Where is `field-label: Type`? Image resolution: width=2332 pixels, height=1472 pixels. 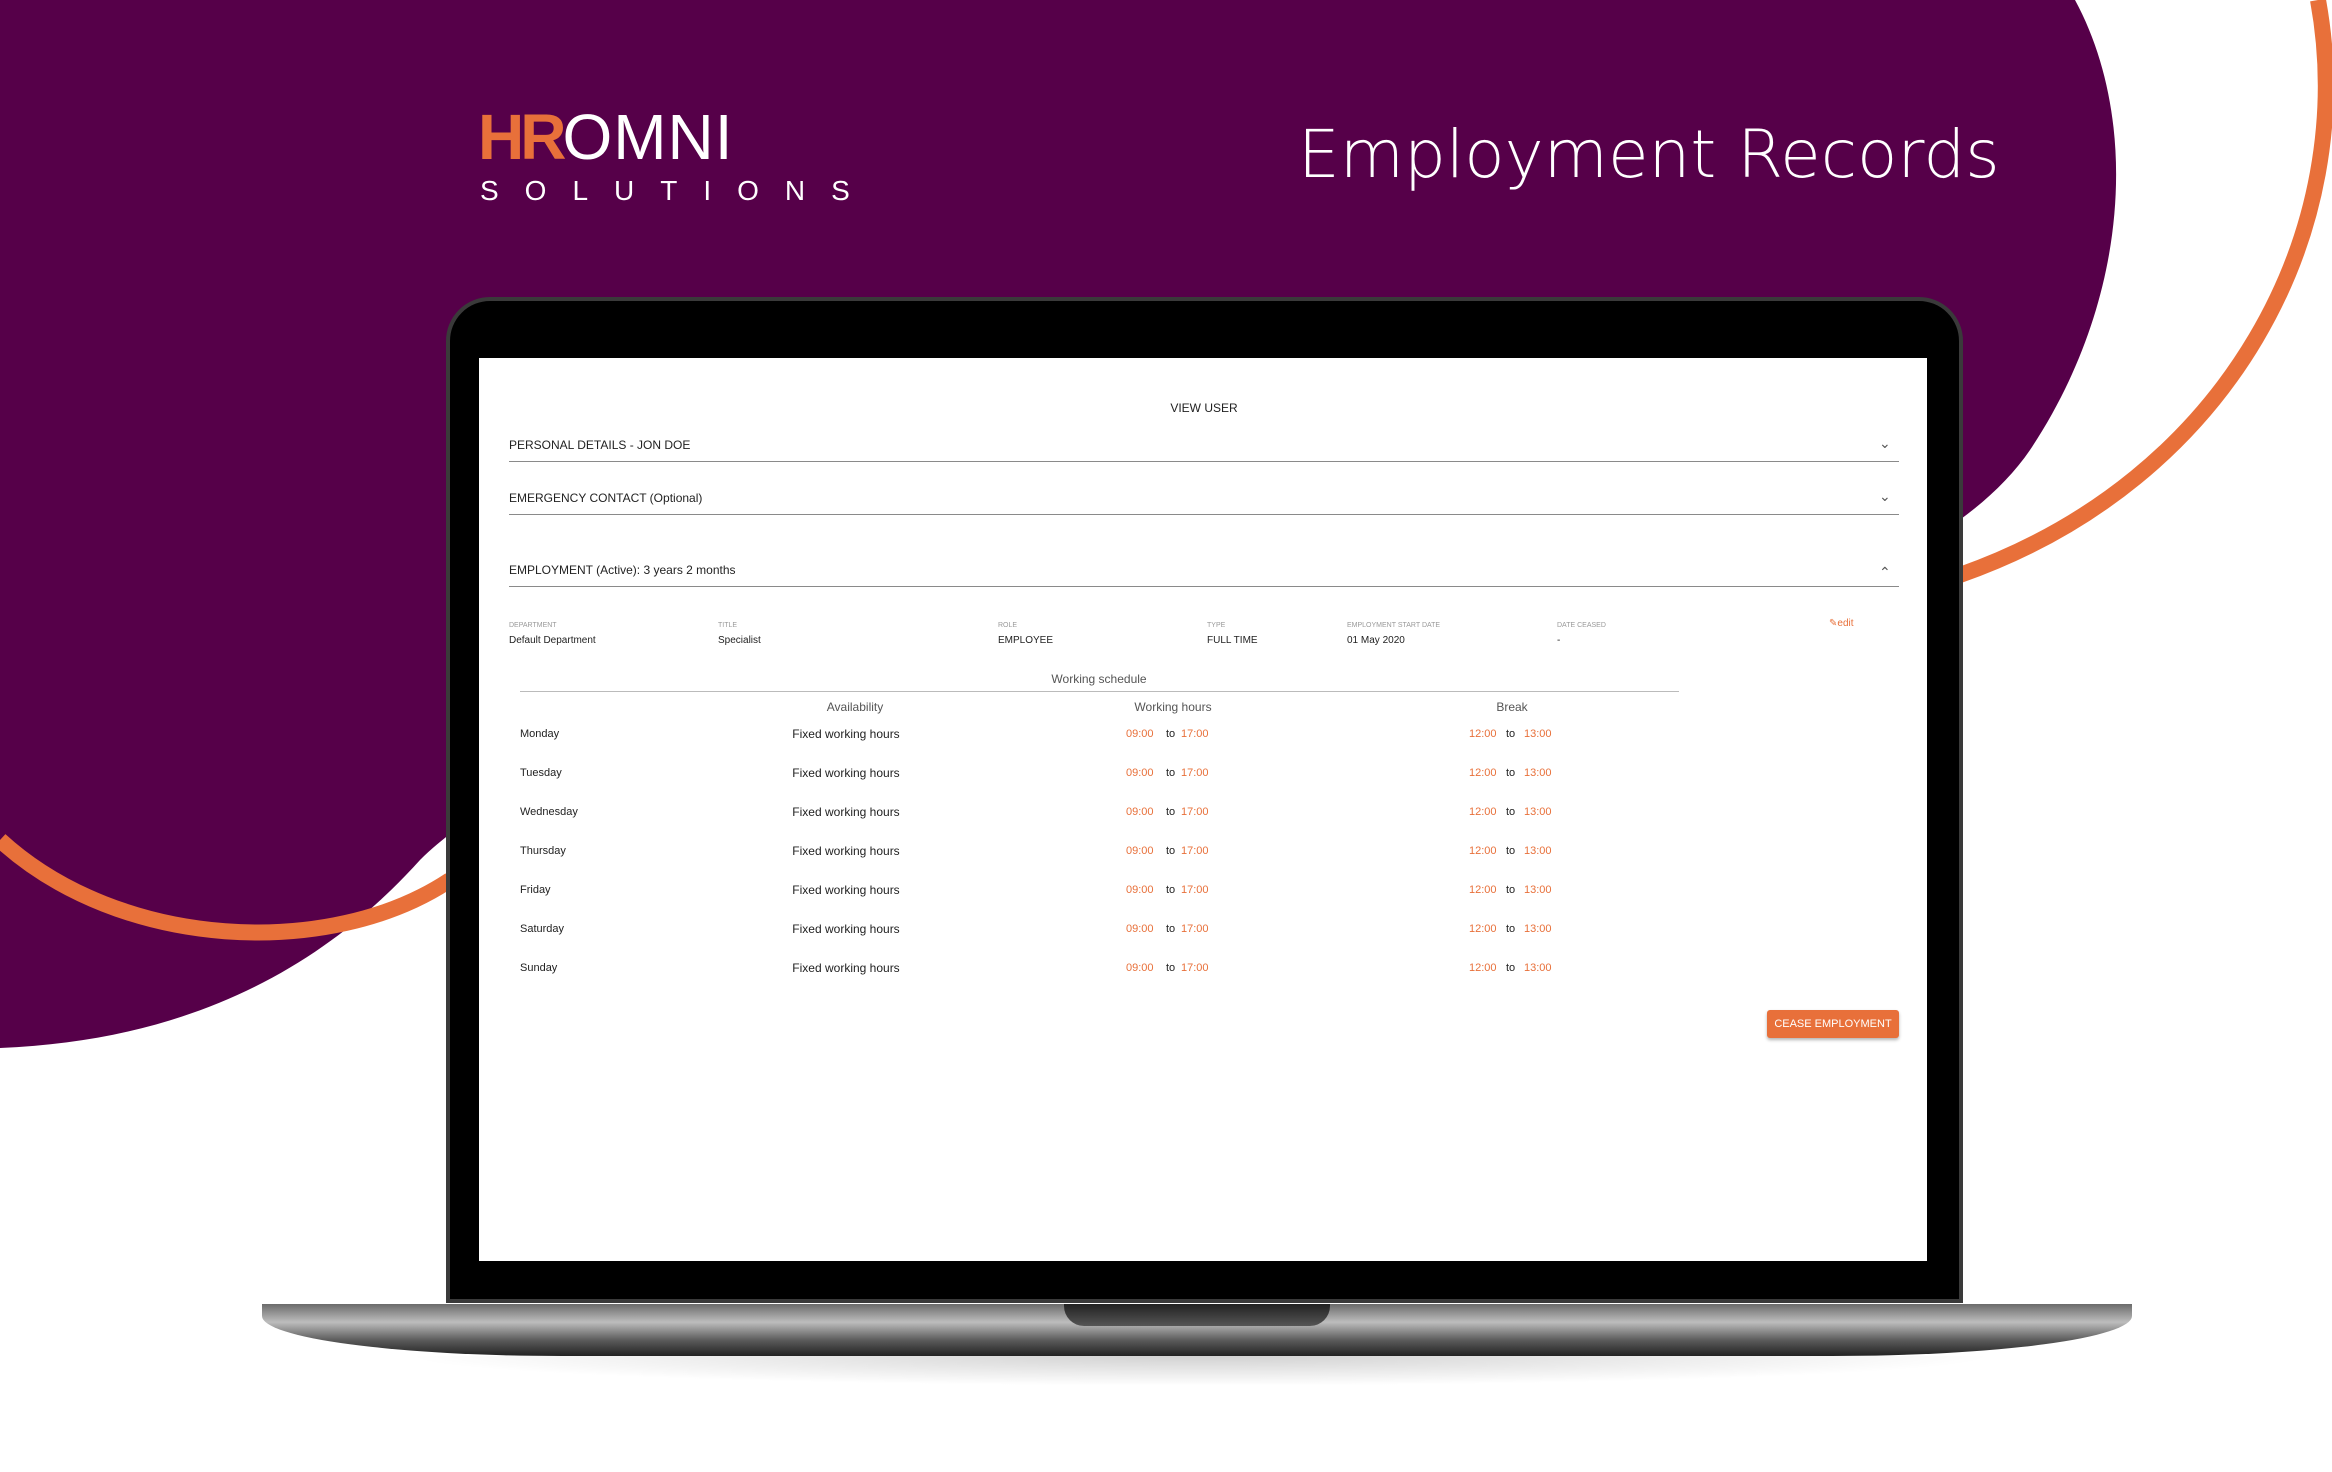
field-label: Type is located at coordinates (1216, 625).